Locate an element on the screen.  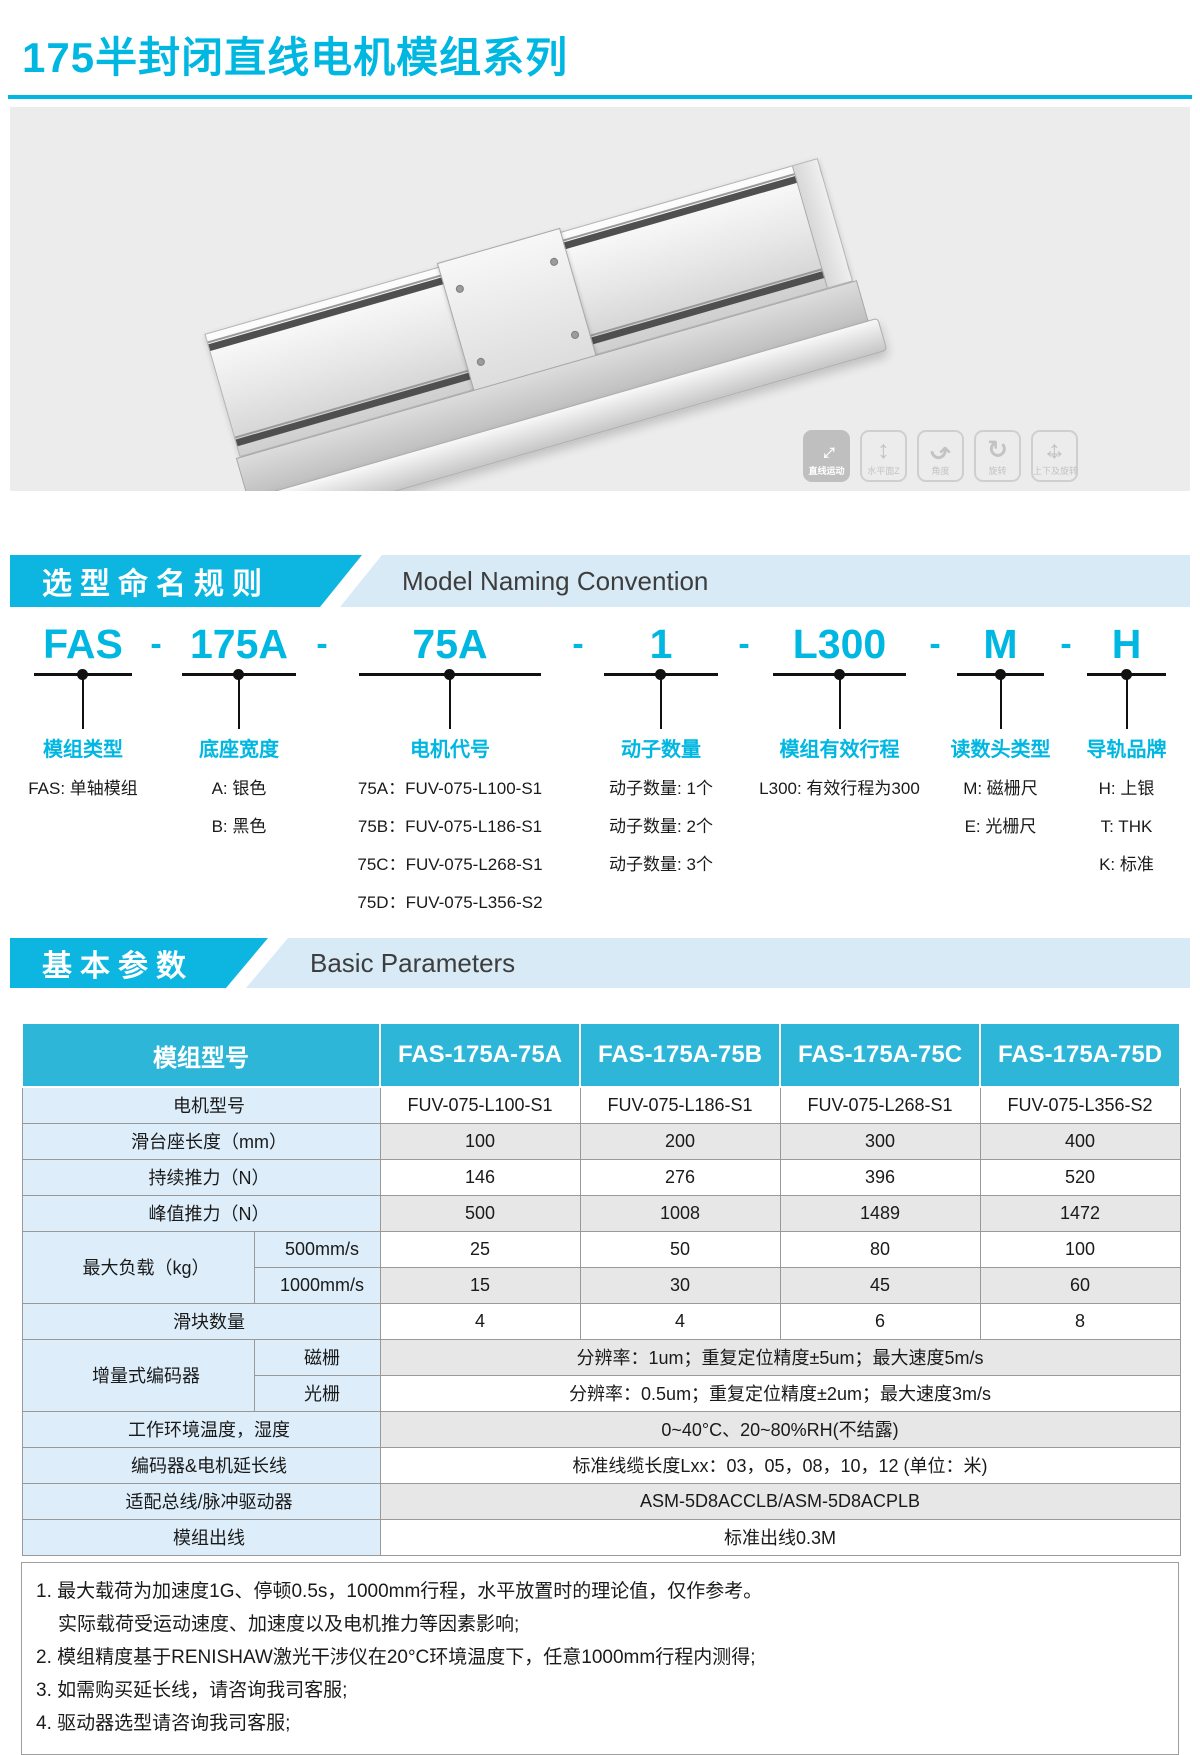
cell-value: FUV-075-L268-S1 is located at coordinates (880, 1105).